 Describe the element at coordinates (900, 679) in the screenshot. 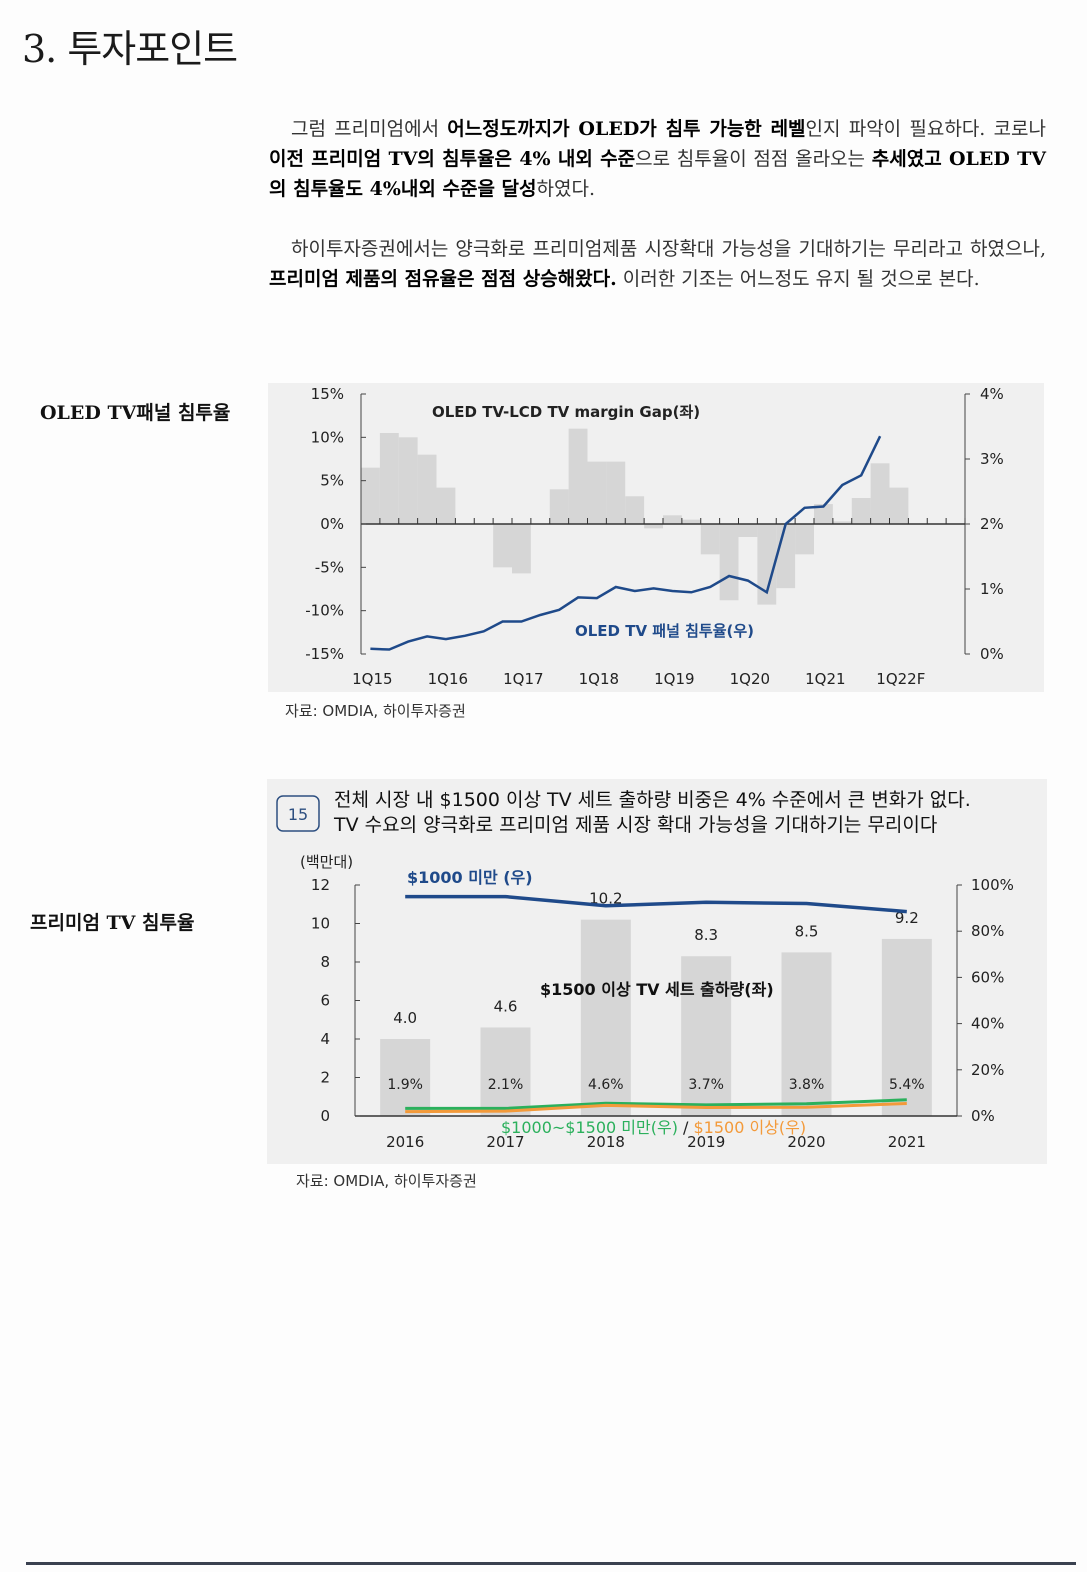

I see `x-tick-label: 1Q22F` at that location.